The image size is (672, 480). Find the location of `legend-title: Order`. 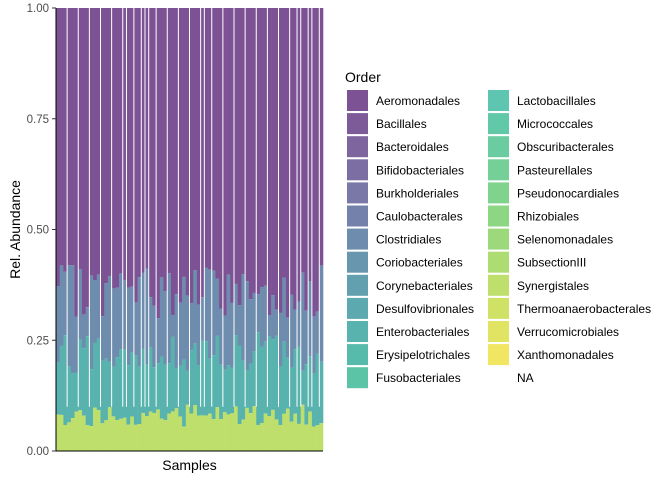

legend-title: Order is located at coordinates (363, 77).